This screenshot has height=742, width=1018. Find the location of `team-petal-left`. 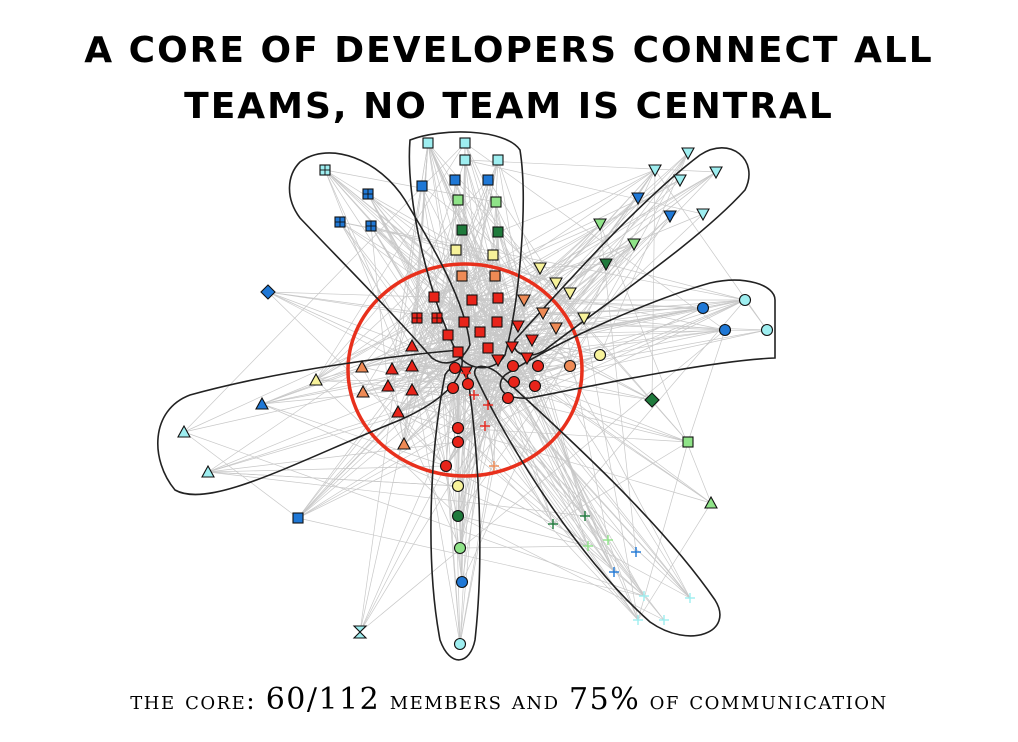

team-petal-left is located at coordinates (310, 422).